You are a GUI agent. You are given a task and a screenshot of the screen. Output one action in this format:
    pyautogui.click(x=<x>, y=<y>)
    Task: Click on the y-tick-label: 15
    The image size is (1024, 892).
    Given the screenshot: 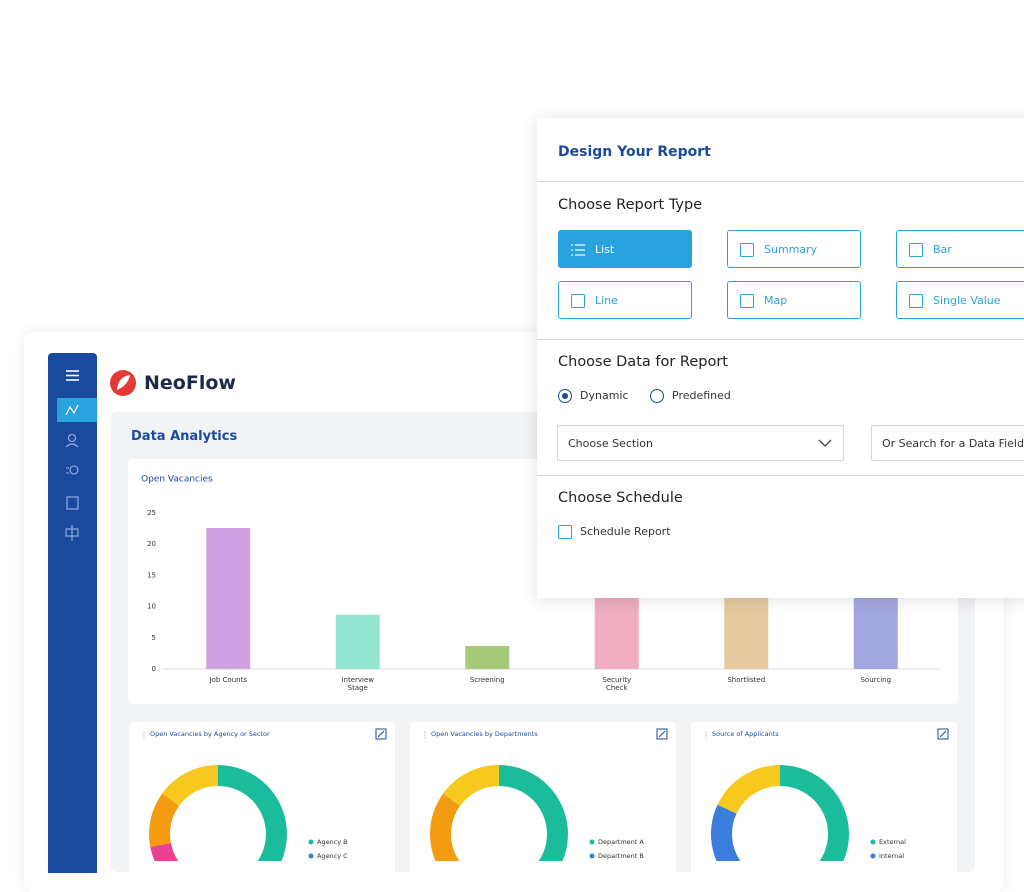 What is the action you would take?
    pyautogui.click(x=151, y=575)
    